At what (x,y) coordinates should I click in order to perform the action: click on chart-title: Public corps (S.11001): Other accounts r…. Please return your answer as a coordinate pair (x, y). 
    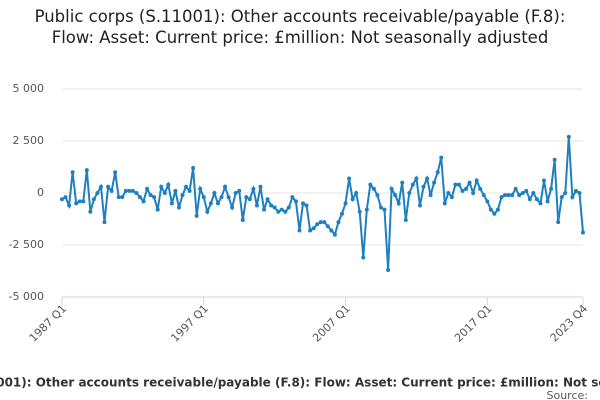
    Looking at the image, I should click on (300, 27).